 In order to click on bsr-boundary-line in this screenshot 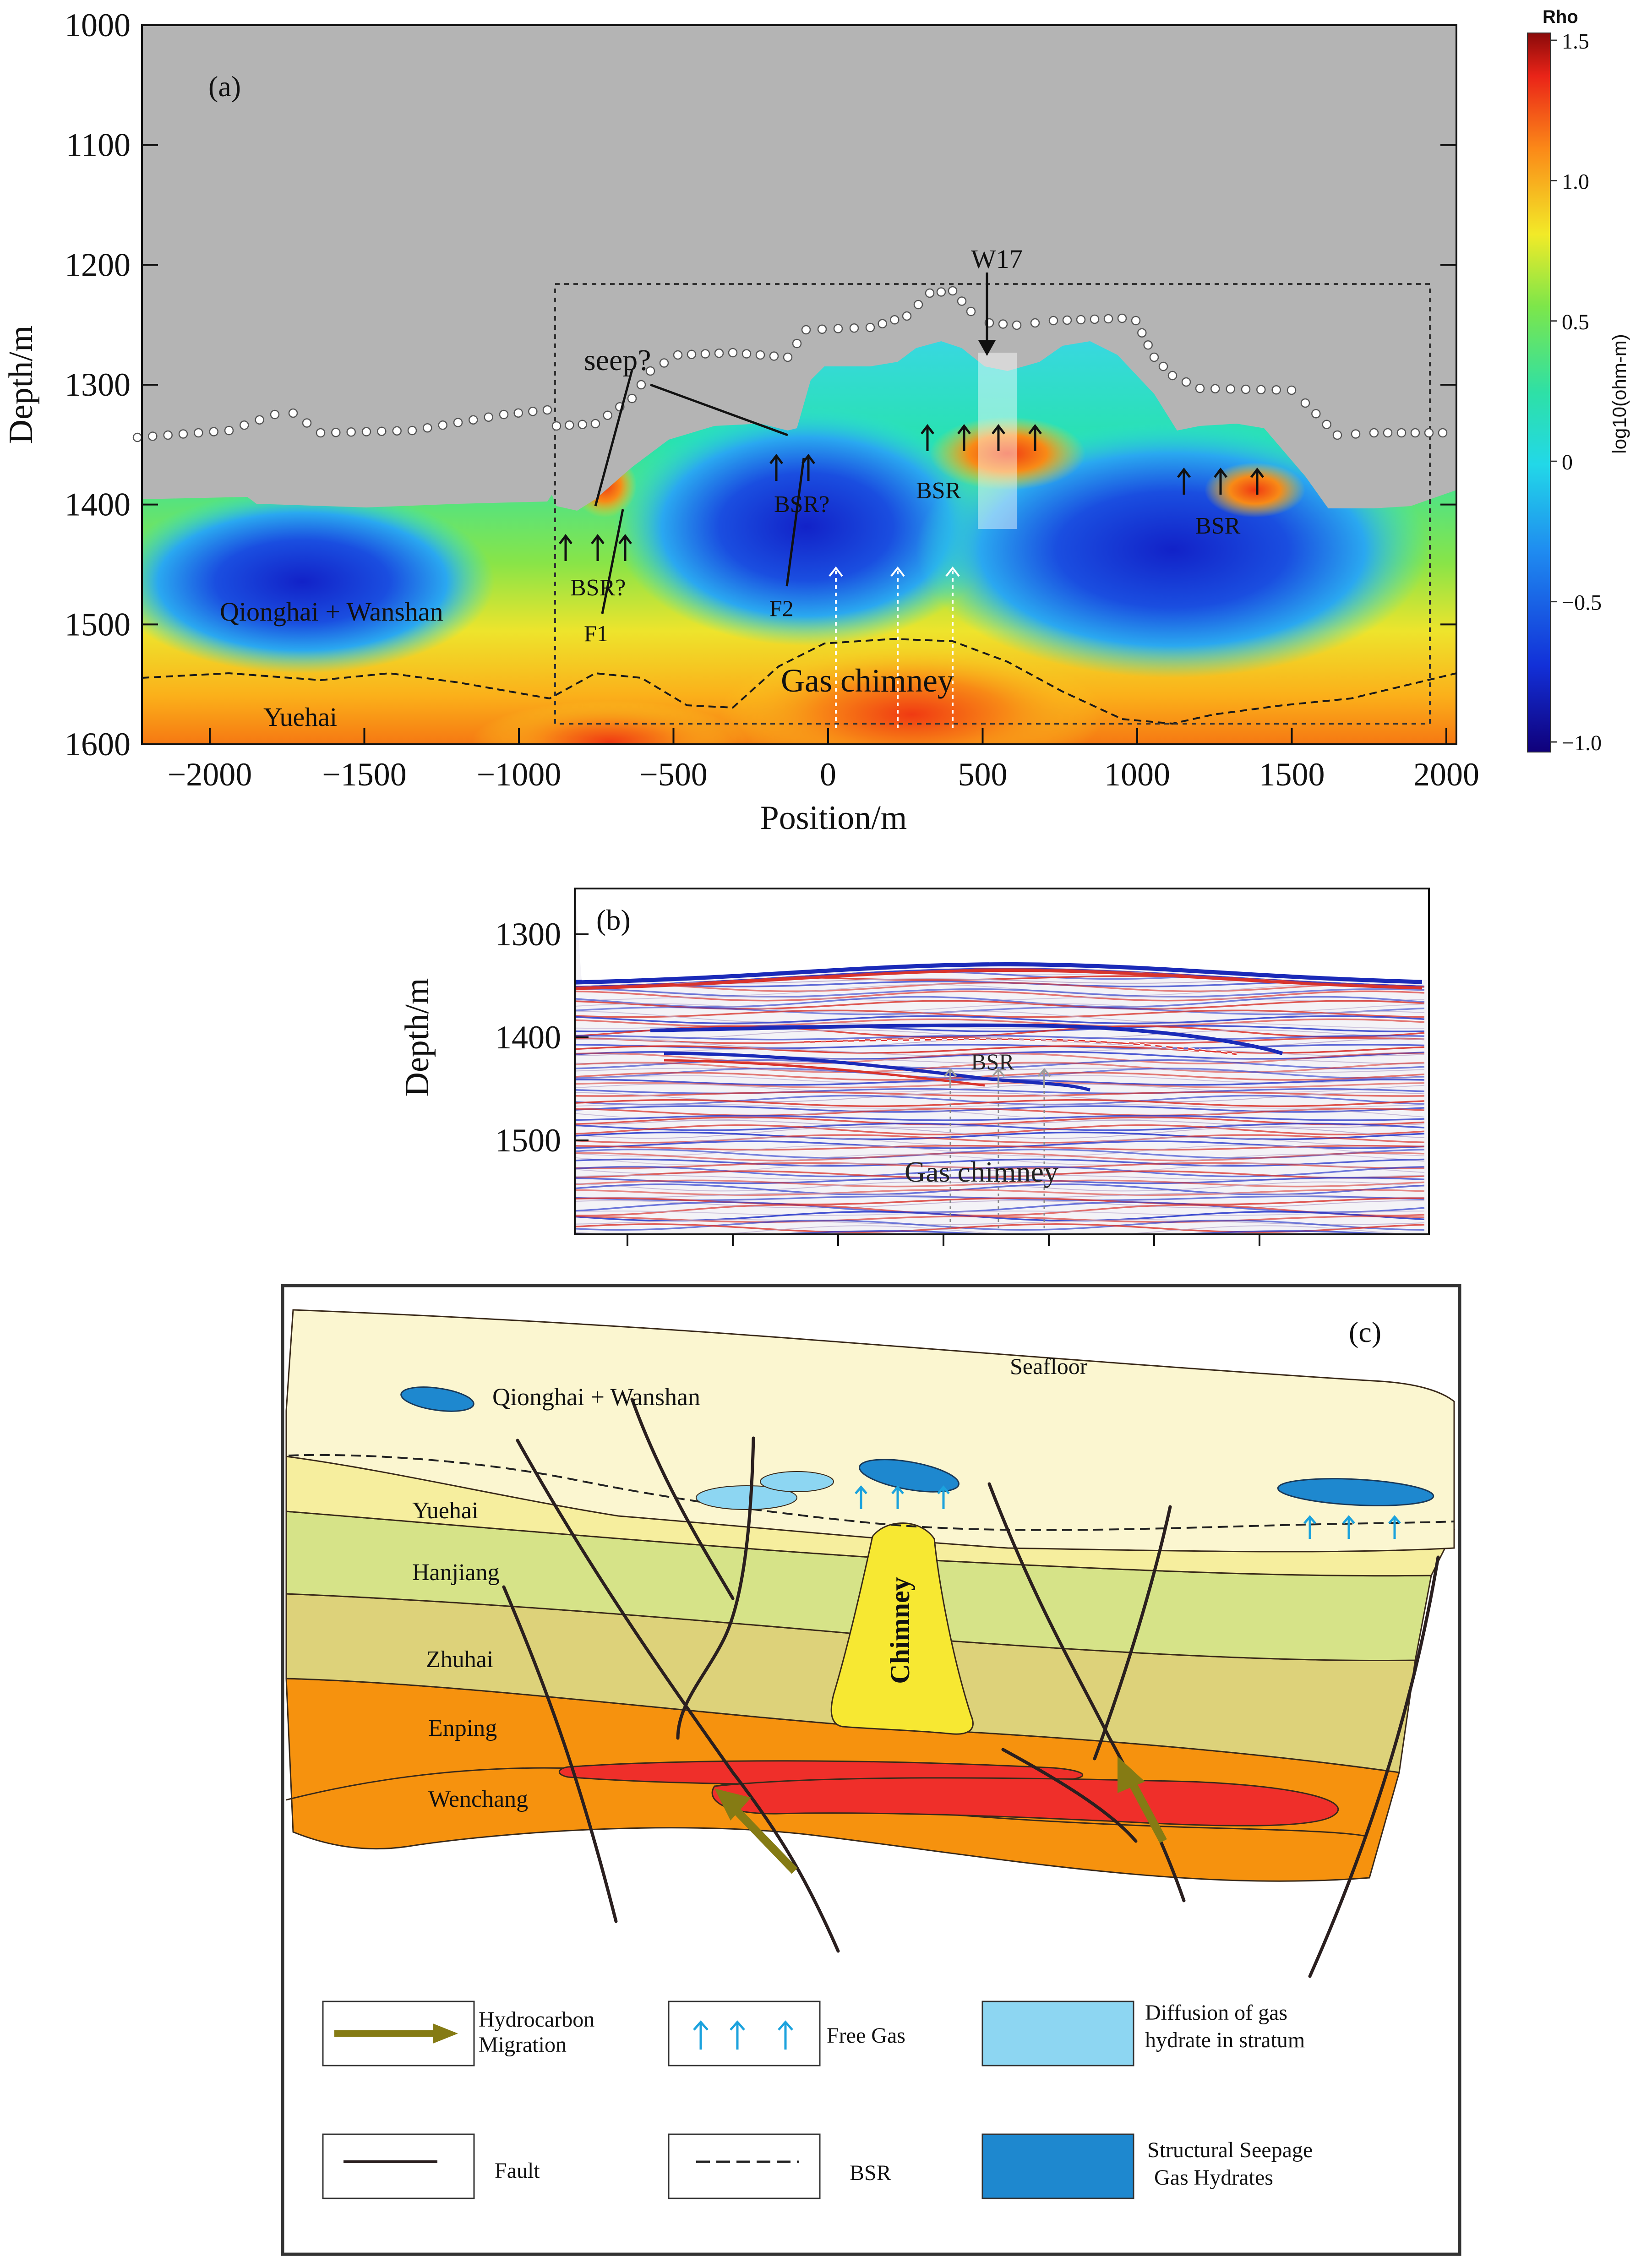, I will do `click(799, 681)`.